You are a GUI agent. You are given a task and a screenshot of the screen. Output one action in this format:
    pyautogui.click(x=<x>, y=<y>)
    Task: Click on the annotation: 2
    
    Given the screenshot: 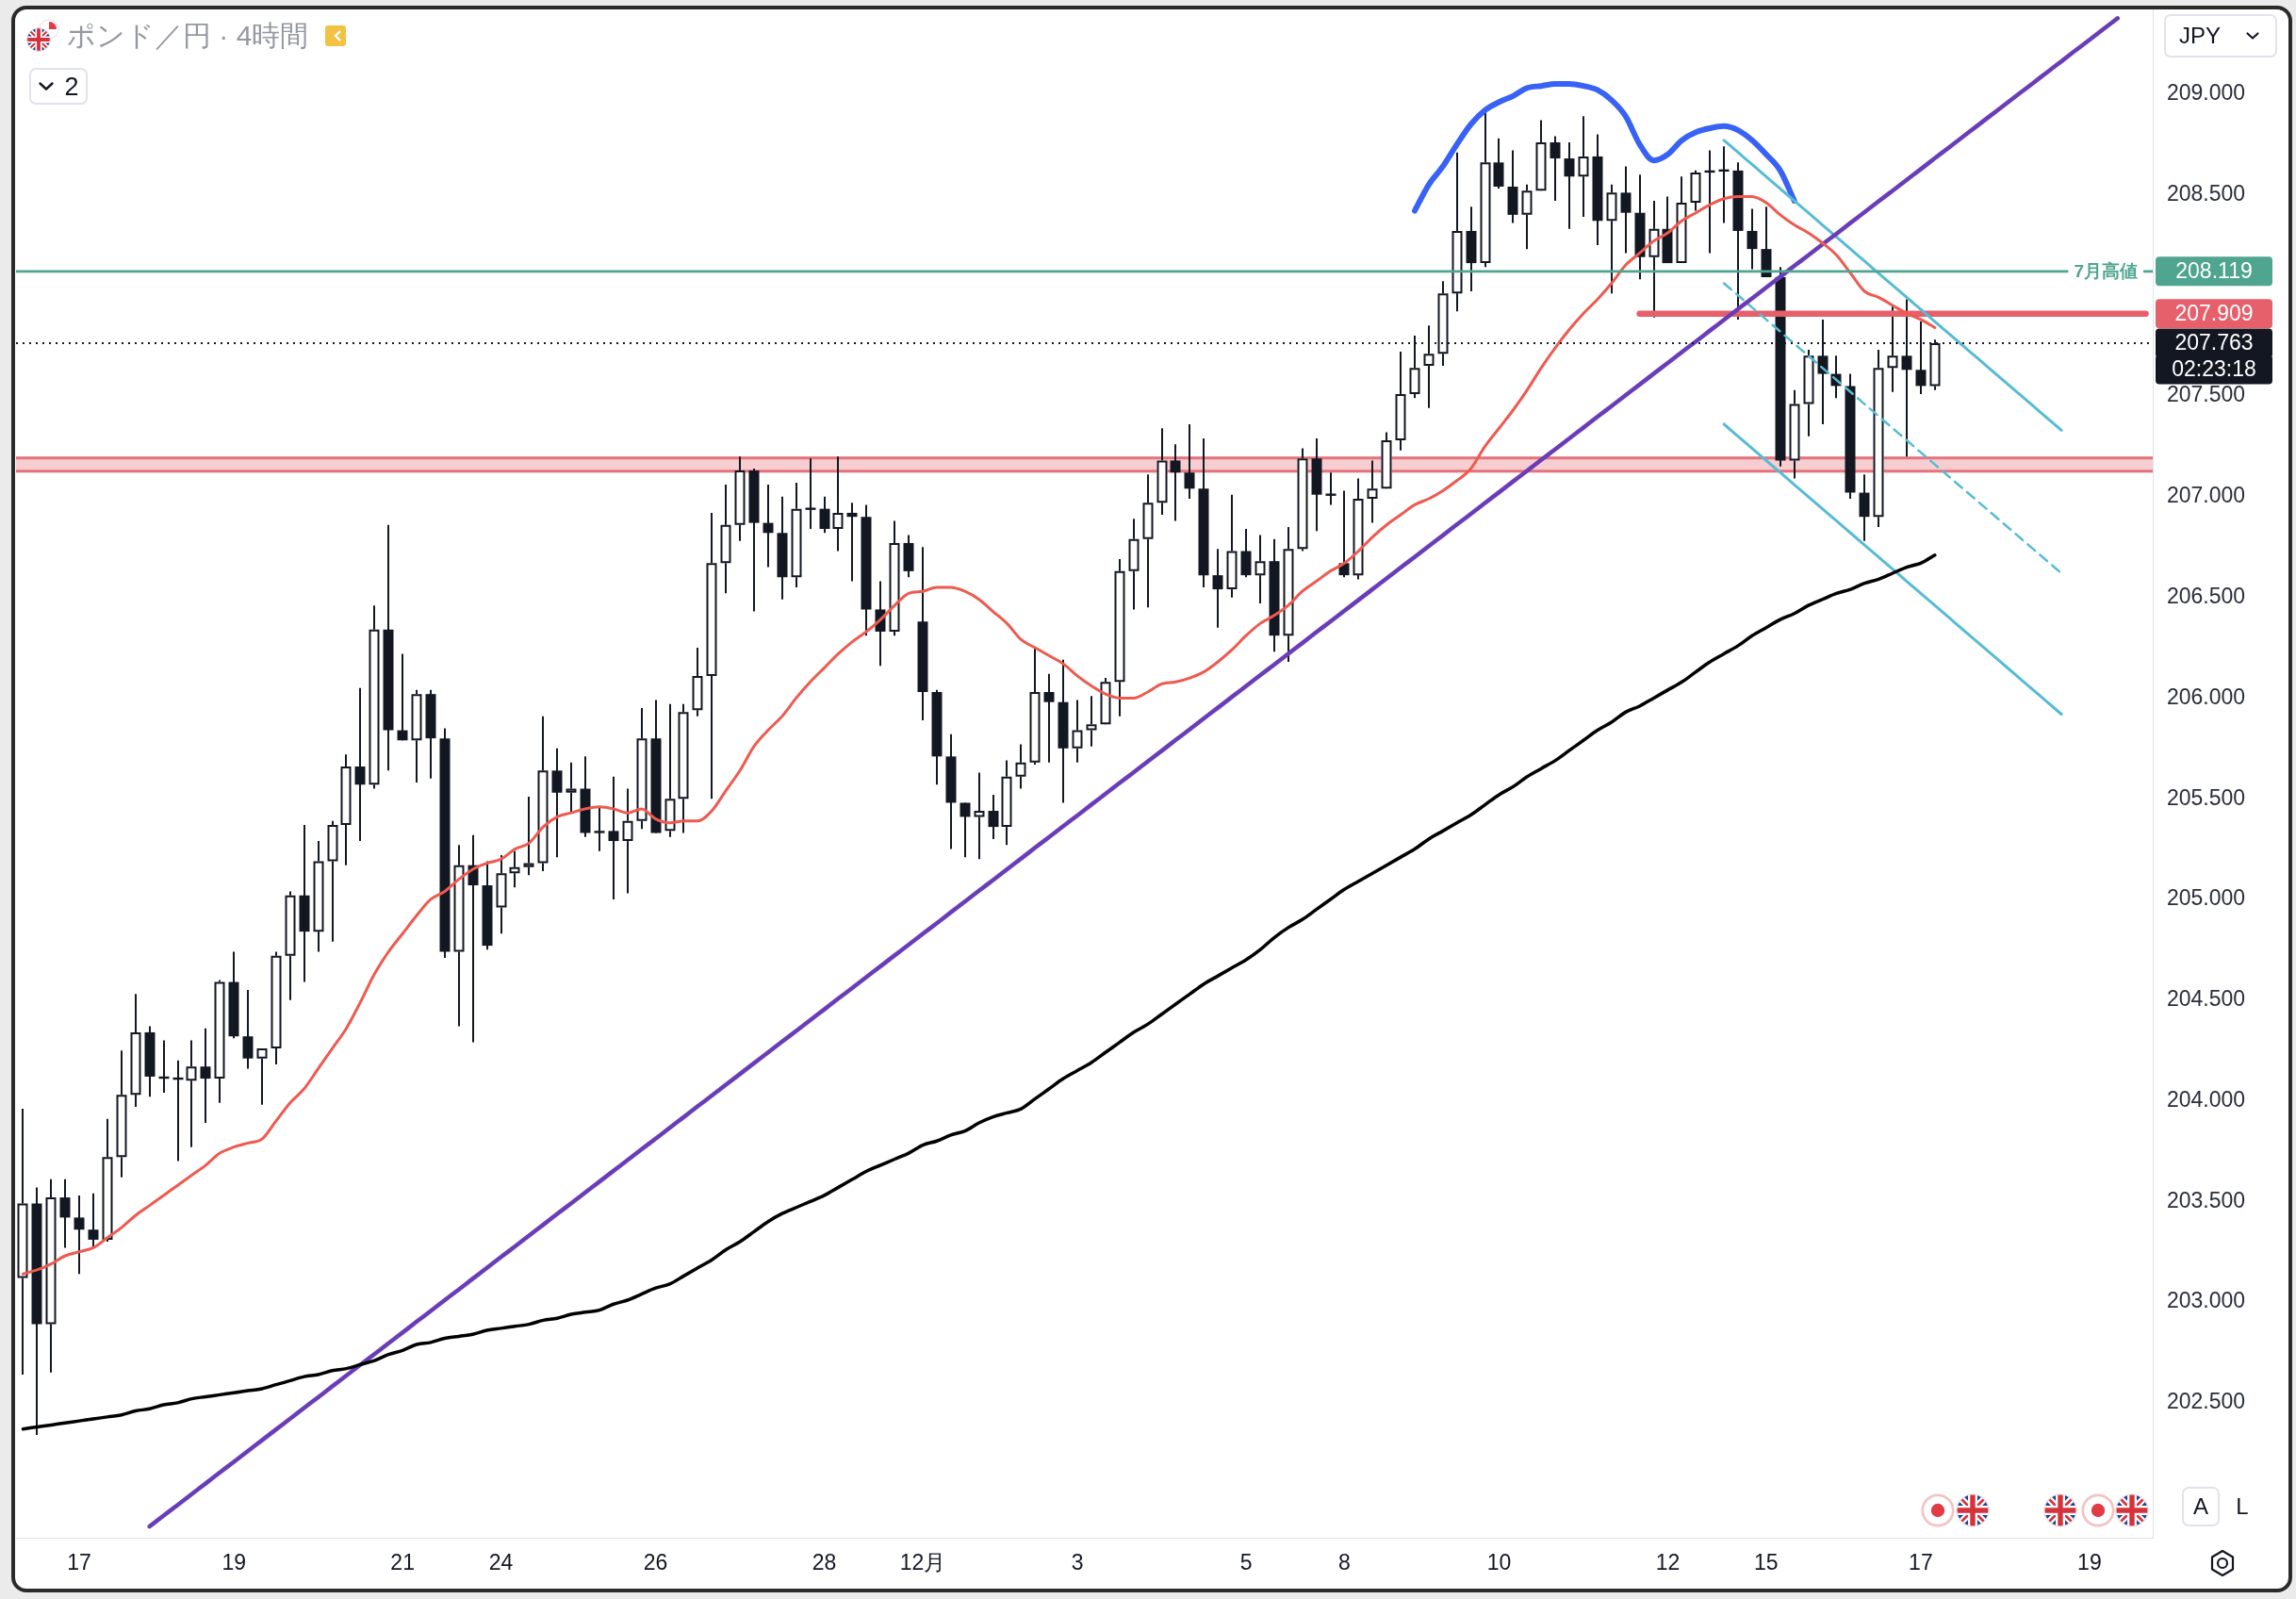 What is the action you would take?
    pyautogui.click(x=71, y=87)
    